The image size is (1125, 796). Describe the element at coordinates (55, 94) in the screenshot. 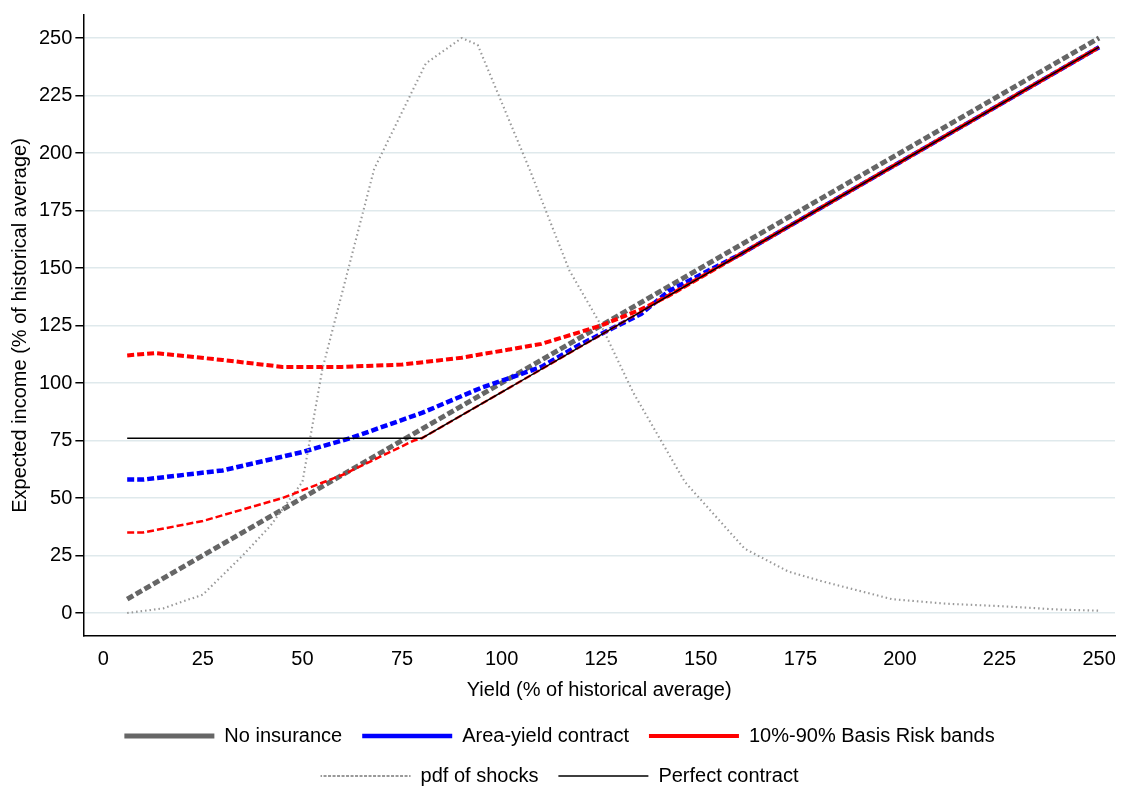

I see `y-tick-label: 225` at that location.